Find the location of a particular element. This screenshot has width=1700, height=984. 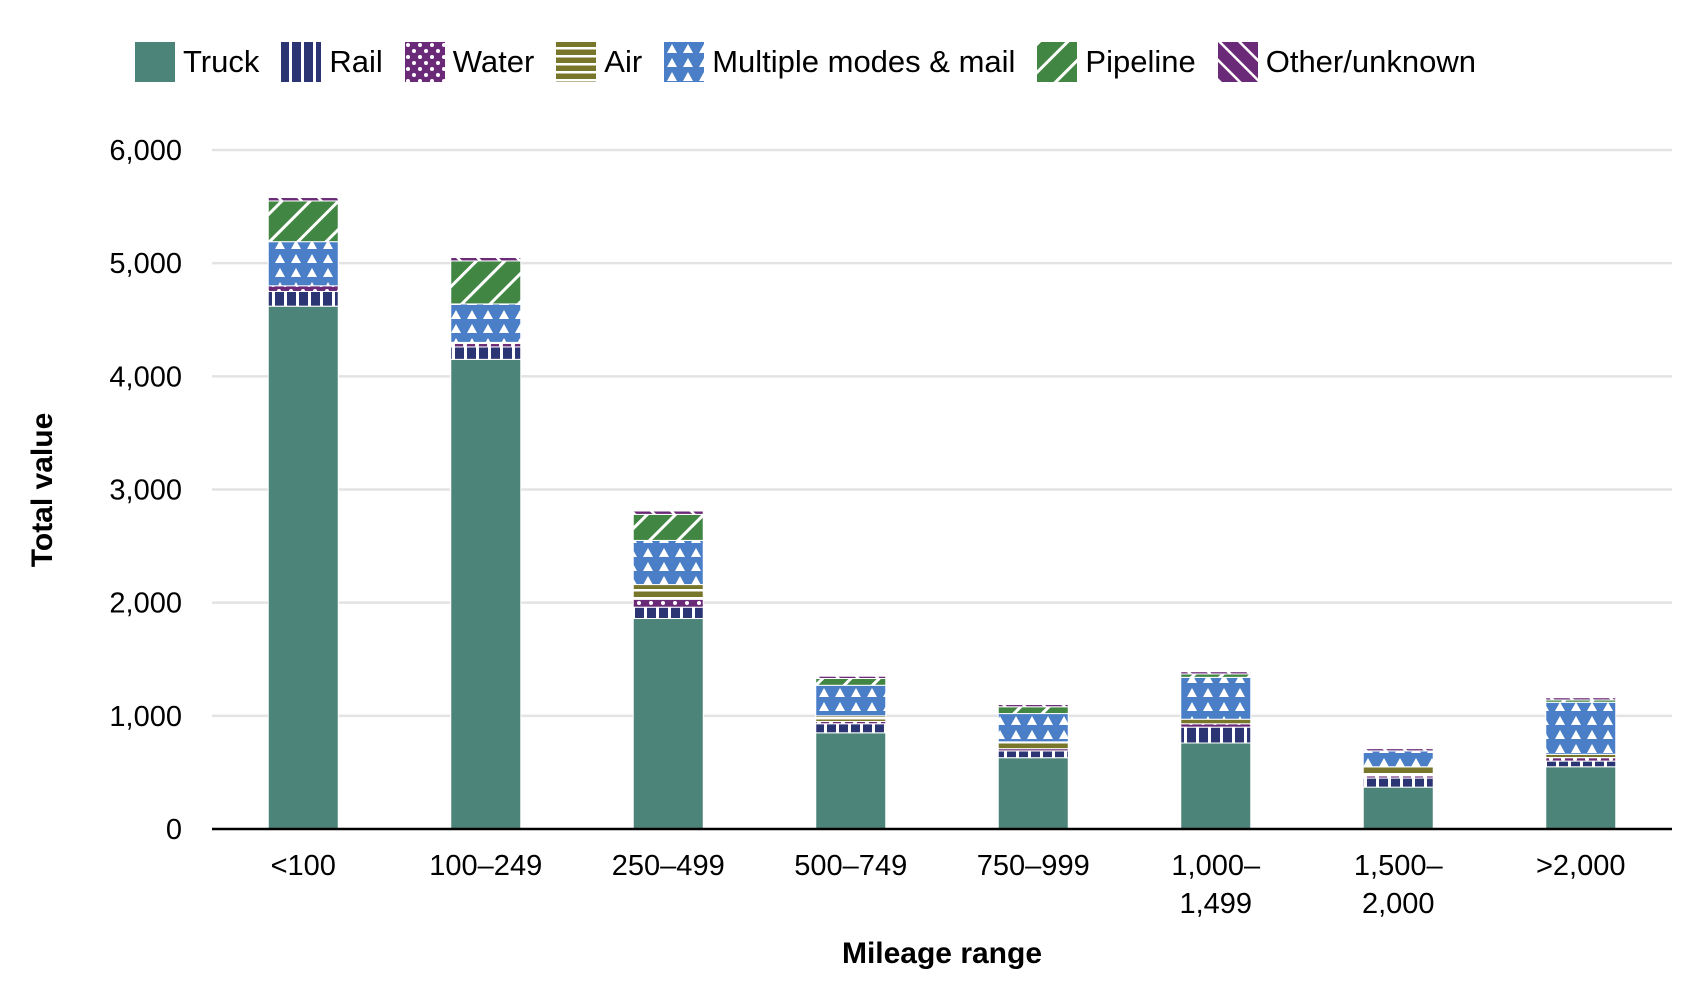

x-tick-label: >2,000 is located at coordinates (1581, 866).